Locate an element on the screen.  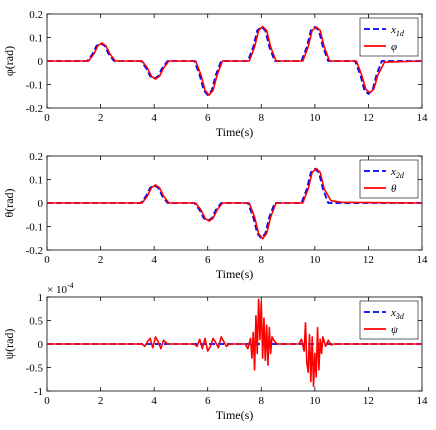
y-exponent-label: × 10⁻⁴ is located at coordinates (60, 288).